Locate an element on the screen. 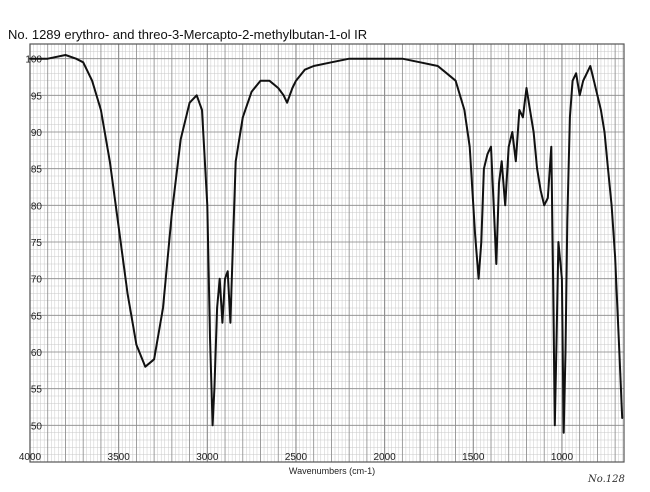 The width and height of the screenshot is (650, 492). y-tick-label: 80 is located at coordinates (37, 206).